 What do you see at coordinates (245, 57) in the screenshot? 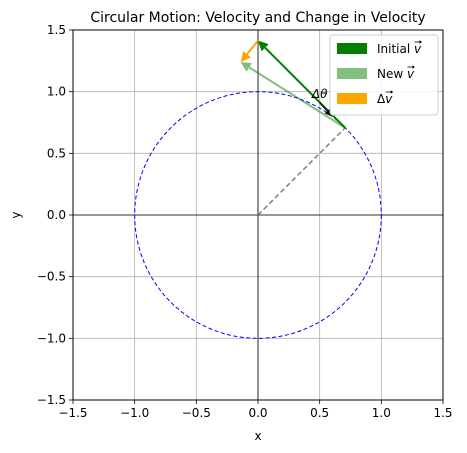
I see `delta-v-arrow-head` at bounding box center [245, 57].